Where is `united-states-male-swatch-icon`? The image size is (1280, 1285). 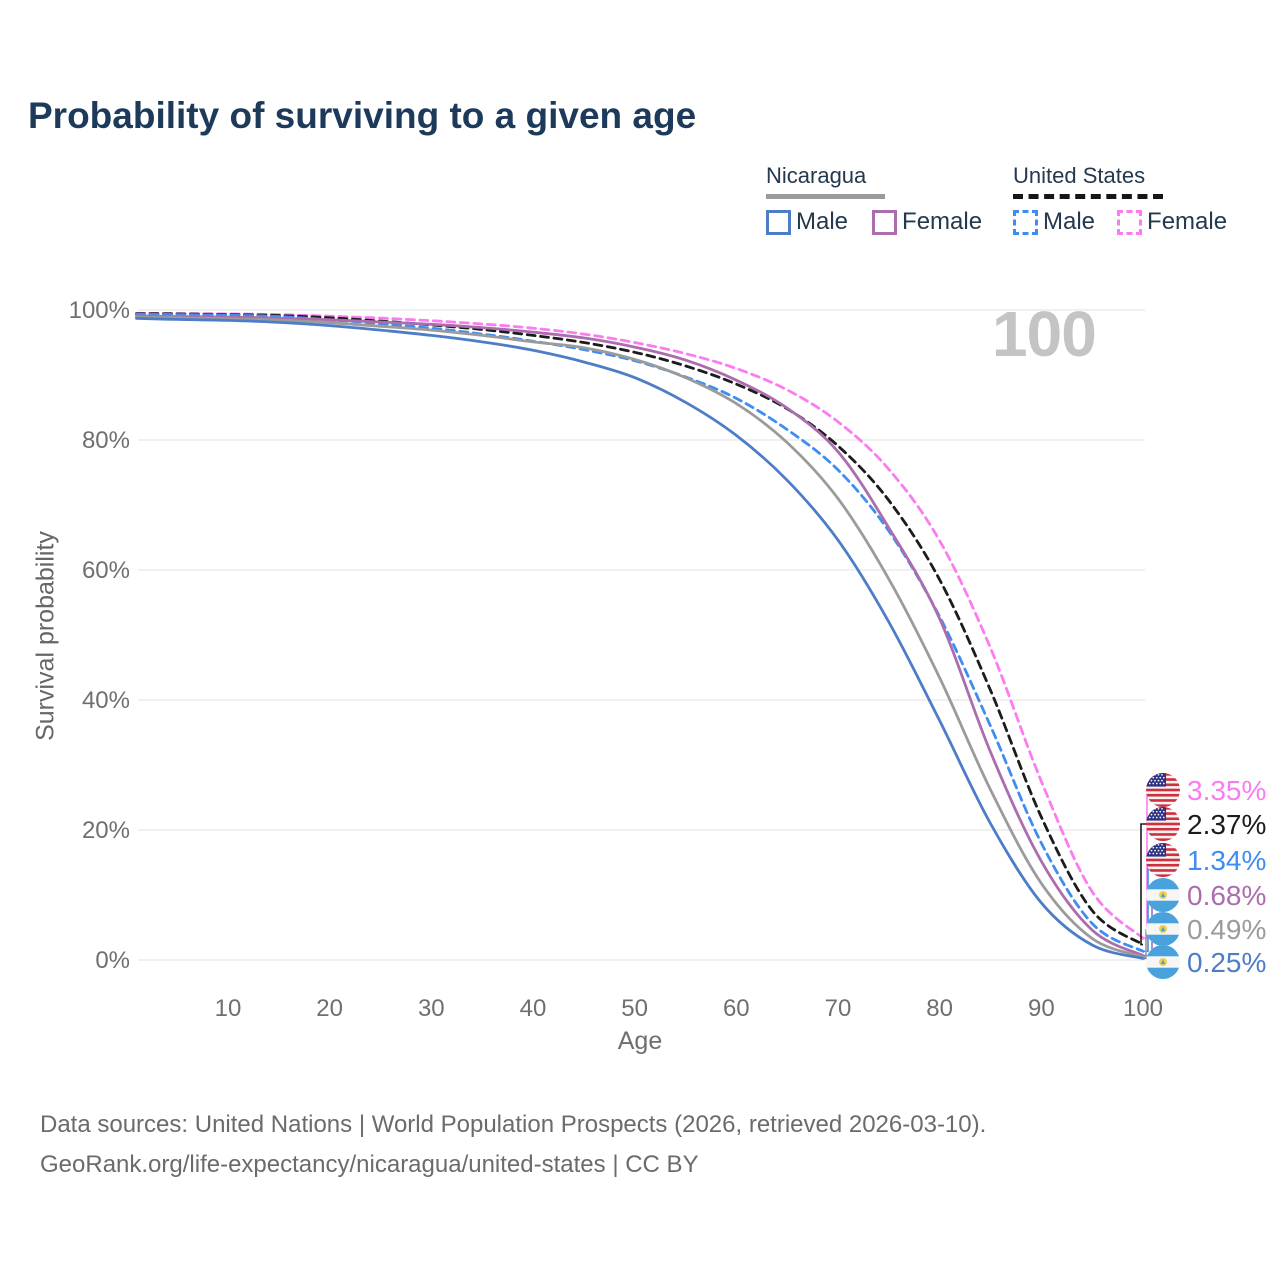
united-states-male-swatch-icon is located at coordinates (1025, 222).